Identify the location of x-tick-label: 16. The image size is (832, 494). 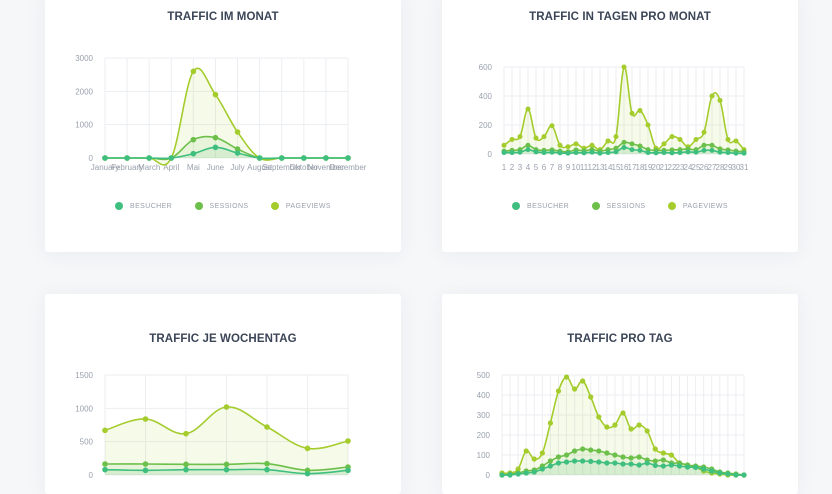
(624, 167).